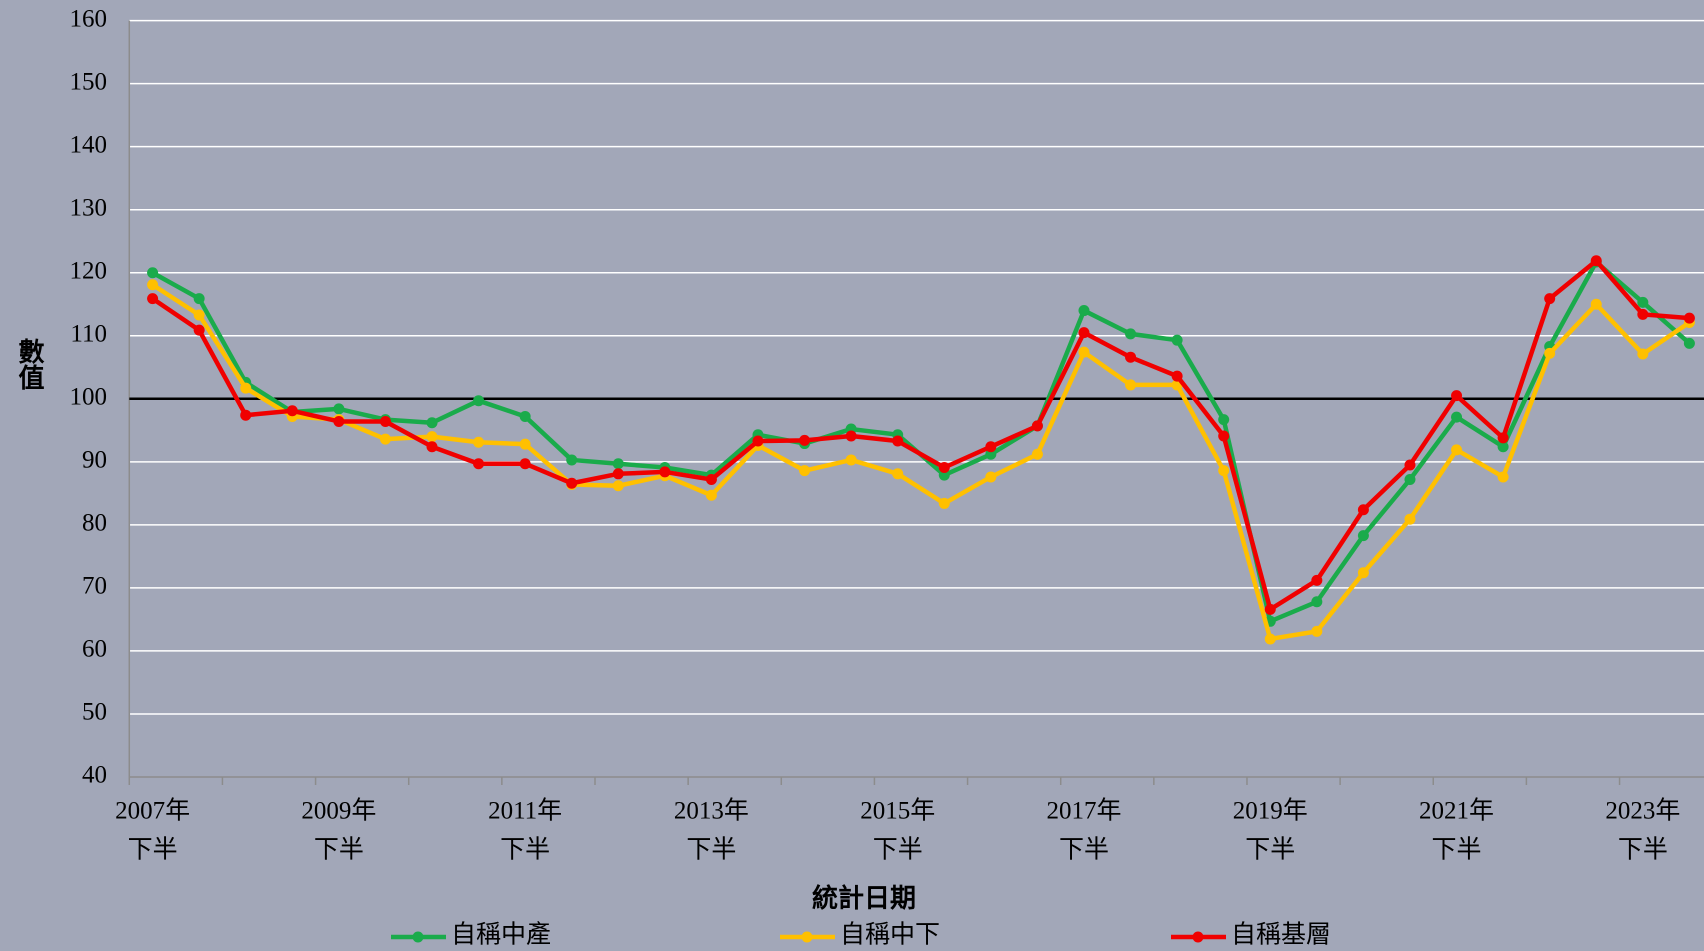  What do you see at coordinates (890, 935) in the screenshot?
I see `legend-label: 自稱中下` at bounding box center [890, 935].